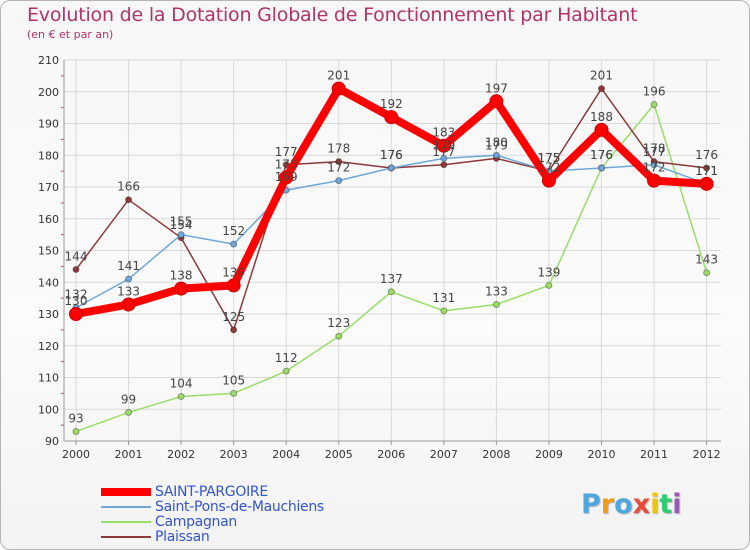 The width and height of the screenshot is (750, 550). Describe the element at coordinates (444, 454) in the screenshot. I see `x-tick-label: 2007` at that location.